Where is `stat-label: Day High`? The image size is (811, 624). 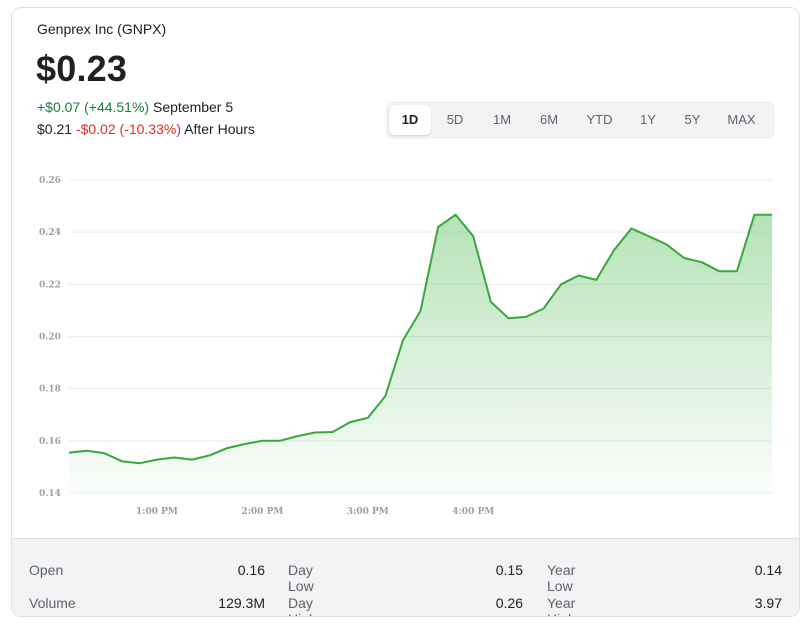 stat-label: Day High is located at coordinates (302, 605).